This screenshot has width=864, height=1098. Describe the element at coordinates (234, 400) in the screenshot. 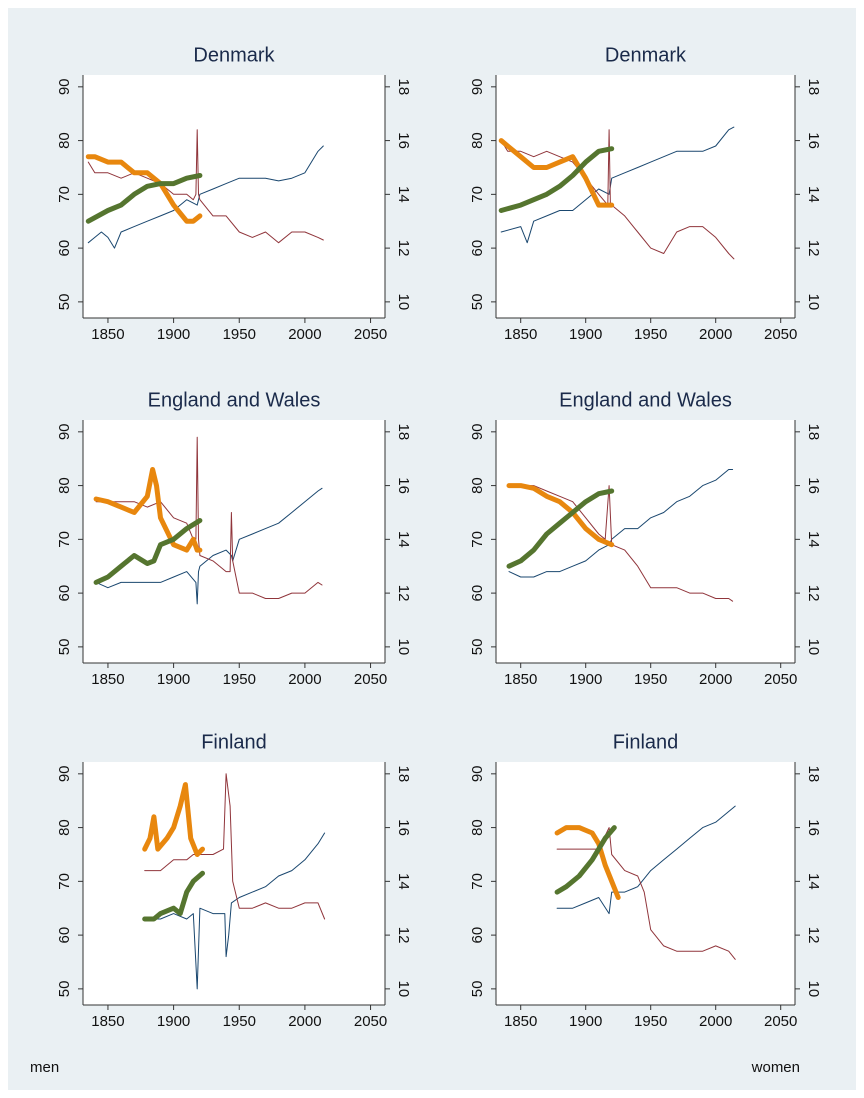

I see `panel-title: England and Wales` at that location.